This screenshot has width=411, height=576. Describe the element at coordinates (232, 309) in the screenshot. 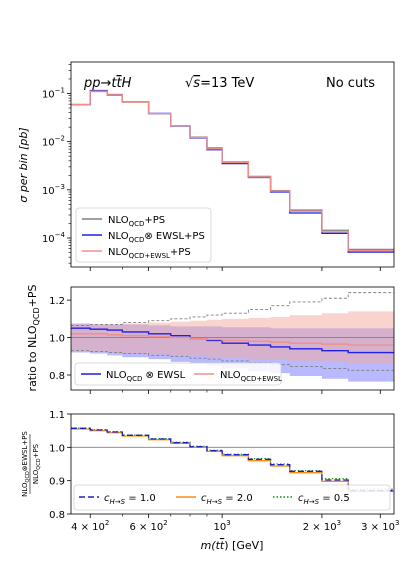

I see `nlo-qcd-ps-upper-envelope` at that location.